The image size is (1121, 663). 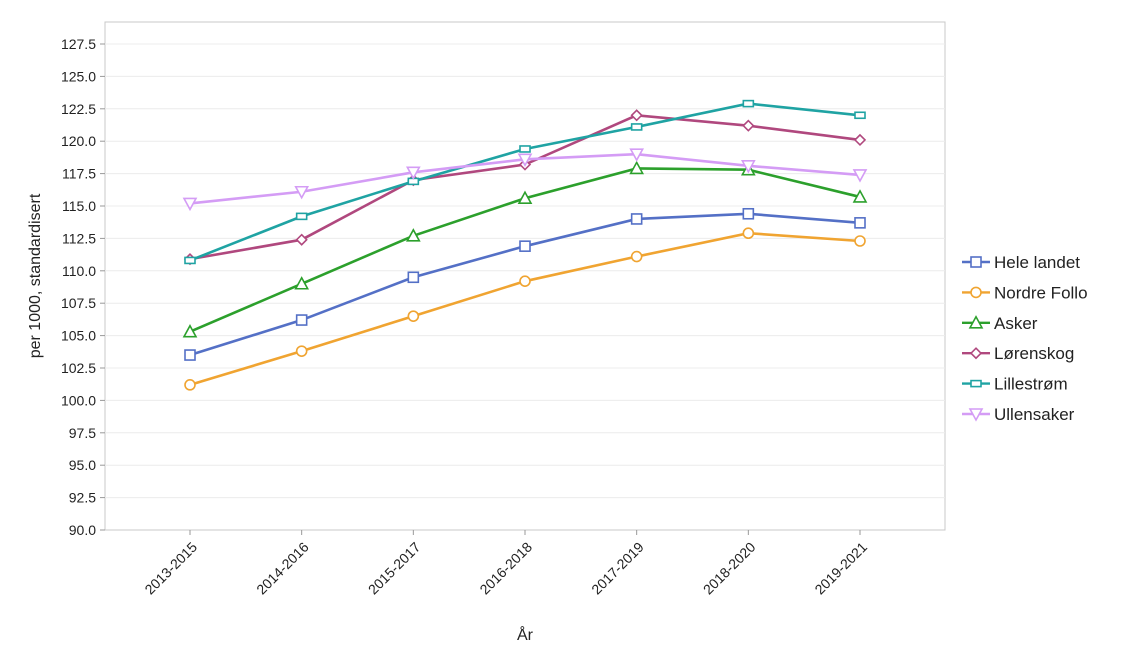 I want to click on y-tick-label: 117.5, so click(x=79, y=174).